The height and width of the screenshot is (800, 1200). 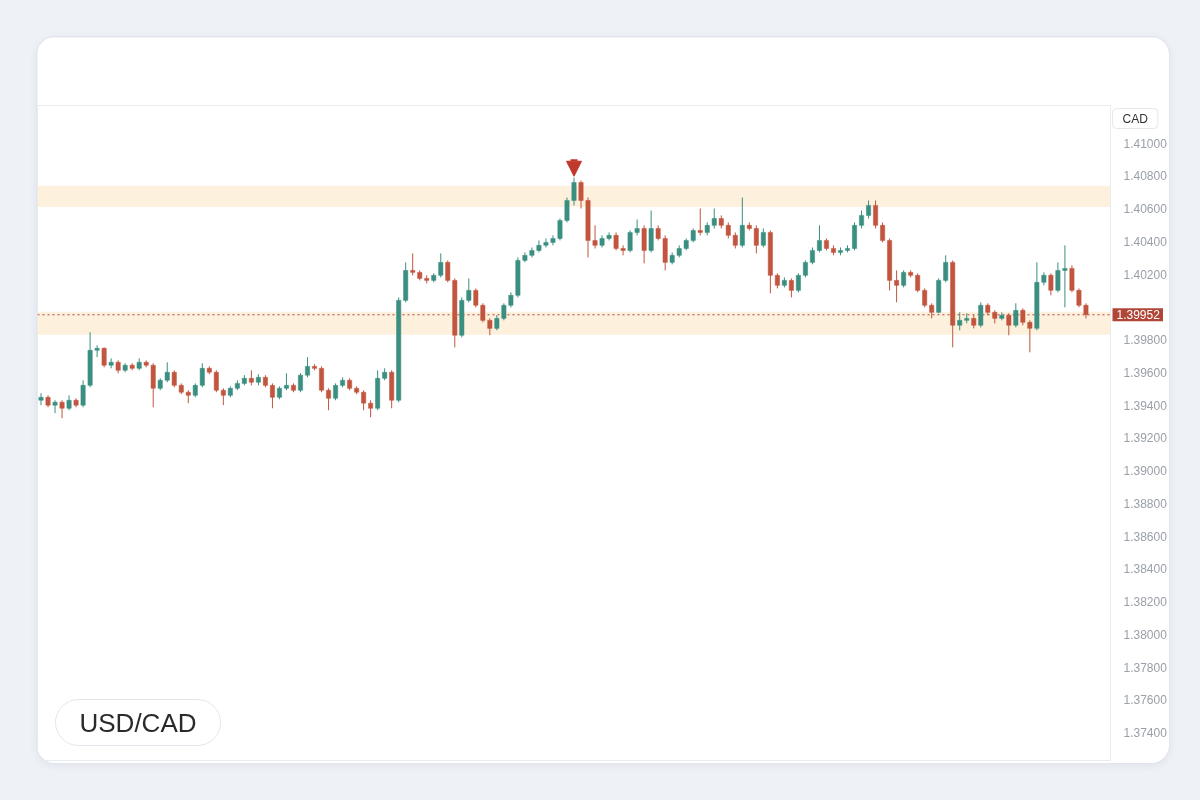 What do you see at coordinates (1135, 118) in the screenshot?
I see `y-axis-title: CAD` at bounding box center [1135, 118].